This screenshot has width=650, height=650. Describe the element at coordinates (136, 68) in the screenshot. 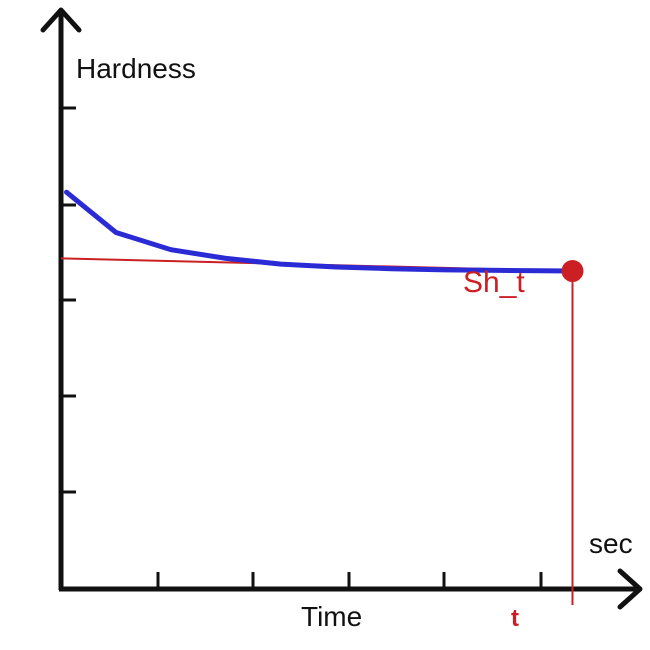

I see `y-axis-label: Hardness` at that location.